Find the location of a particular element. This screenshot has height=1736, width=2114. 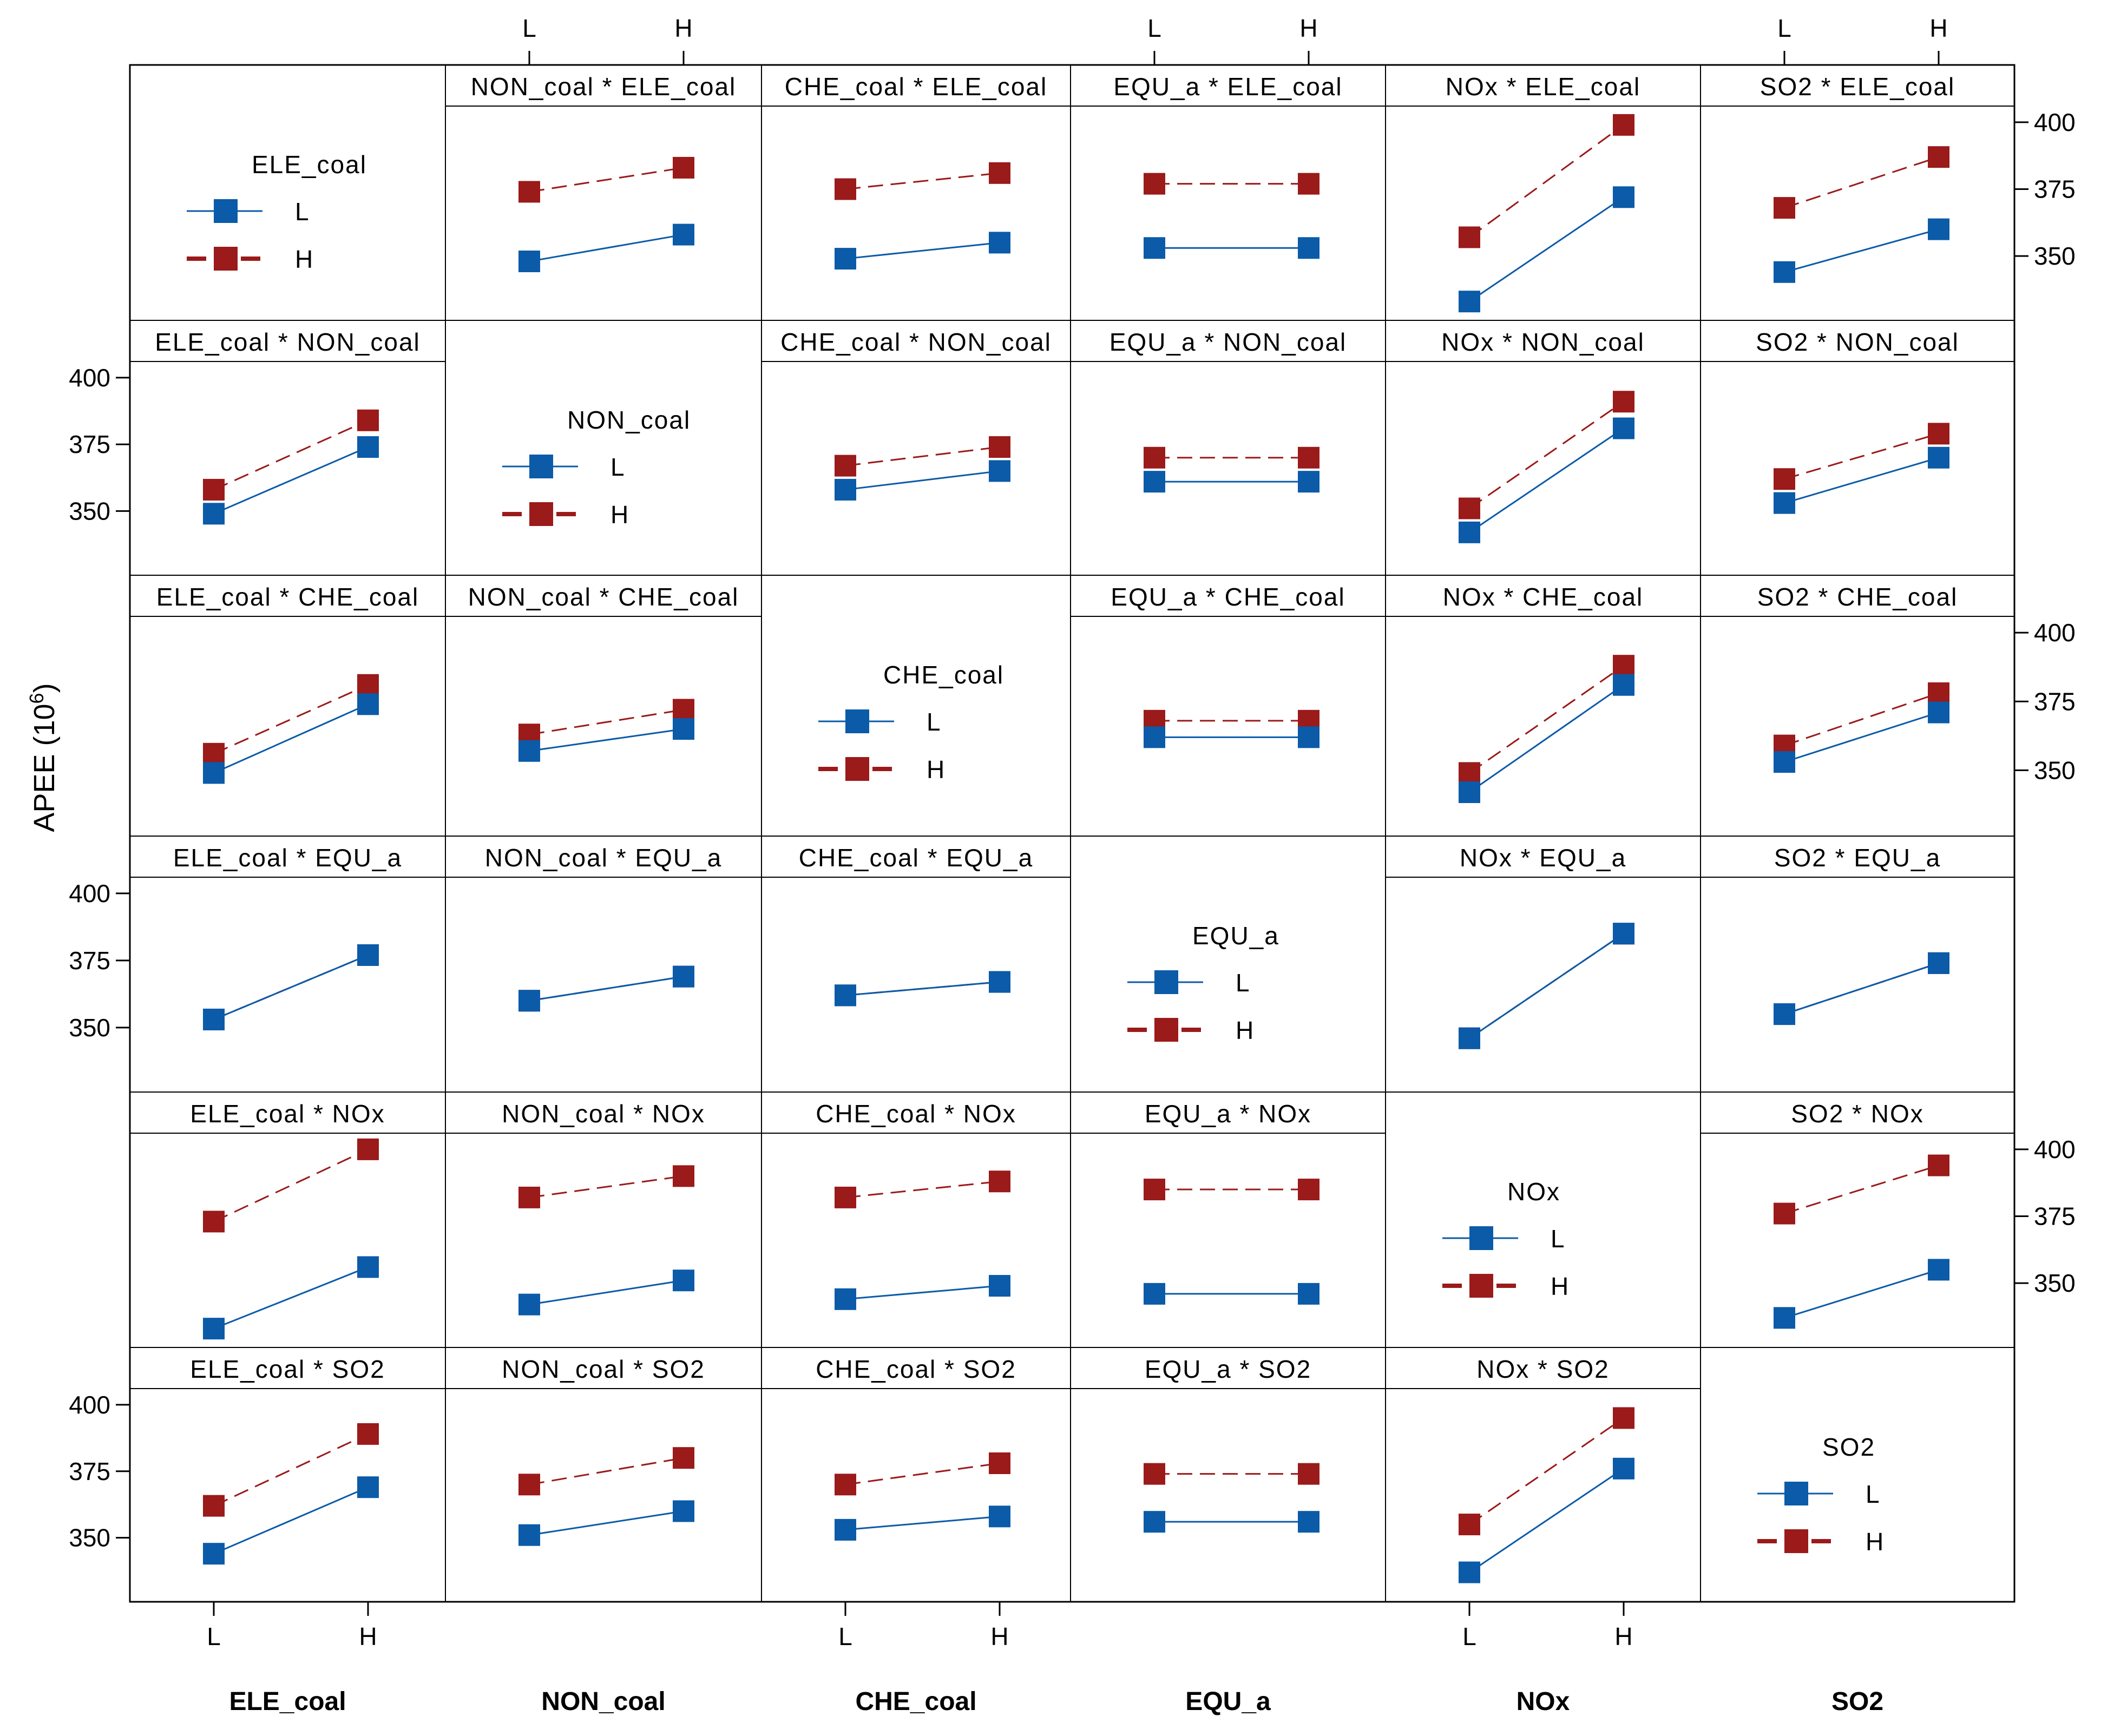

y-axis-label-superscript: 6 is located at coordinates (36, 698).